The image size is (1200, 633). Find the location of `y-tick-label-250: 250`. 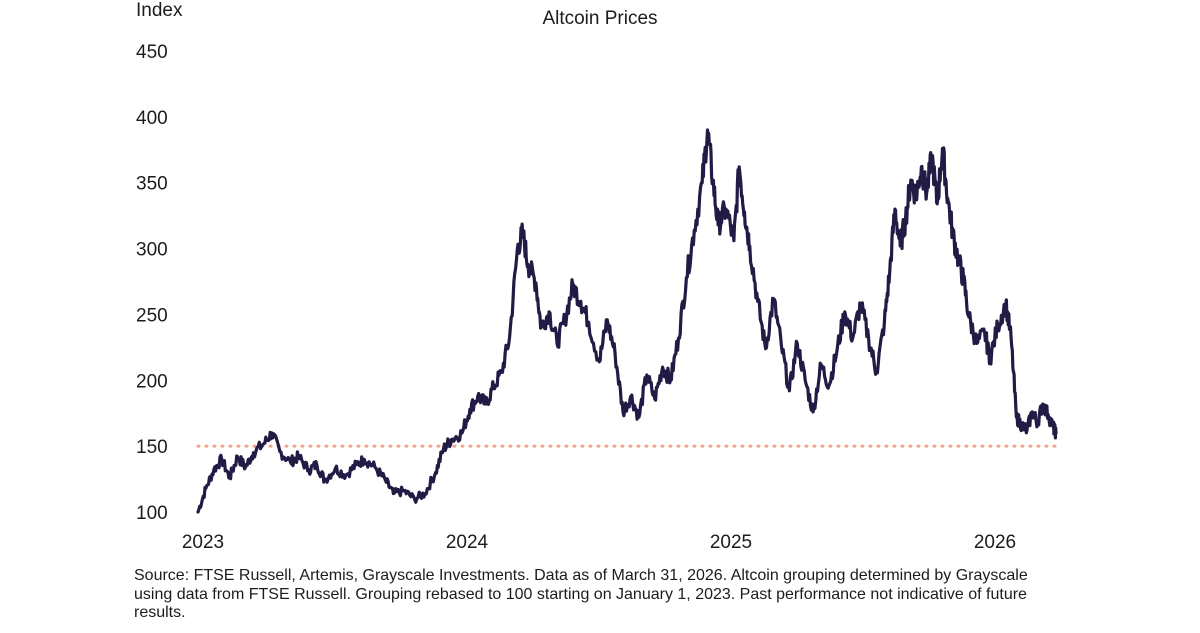

y-tick-label-250: 250 is located at coordinates (152, 315).